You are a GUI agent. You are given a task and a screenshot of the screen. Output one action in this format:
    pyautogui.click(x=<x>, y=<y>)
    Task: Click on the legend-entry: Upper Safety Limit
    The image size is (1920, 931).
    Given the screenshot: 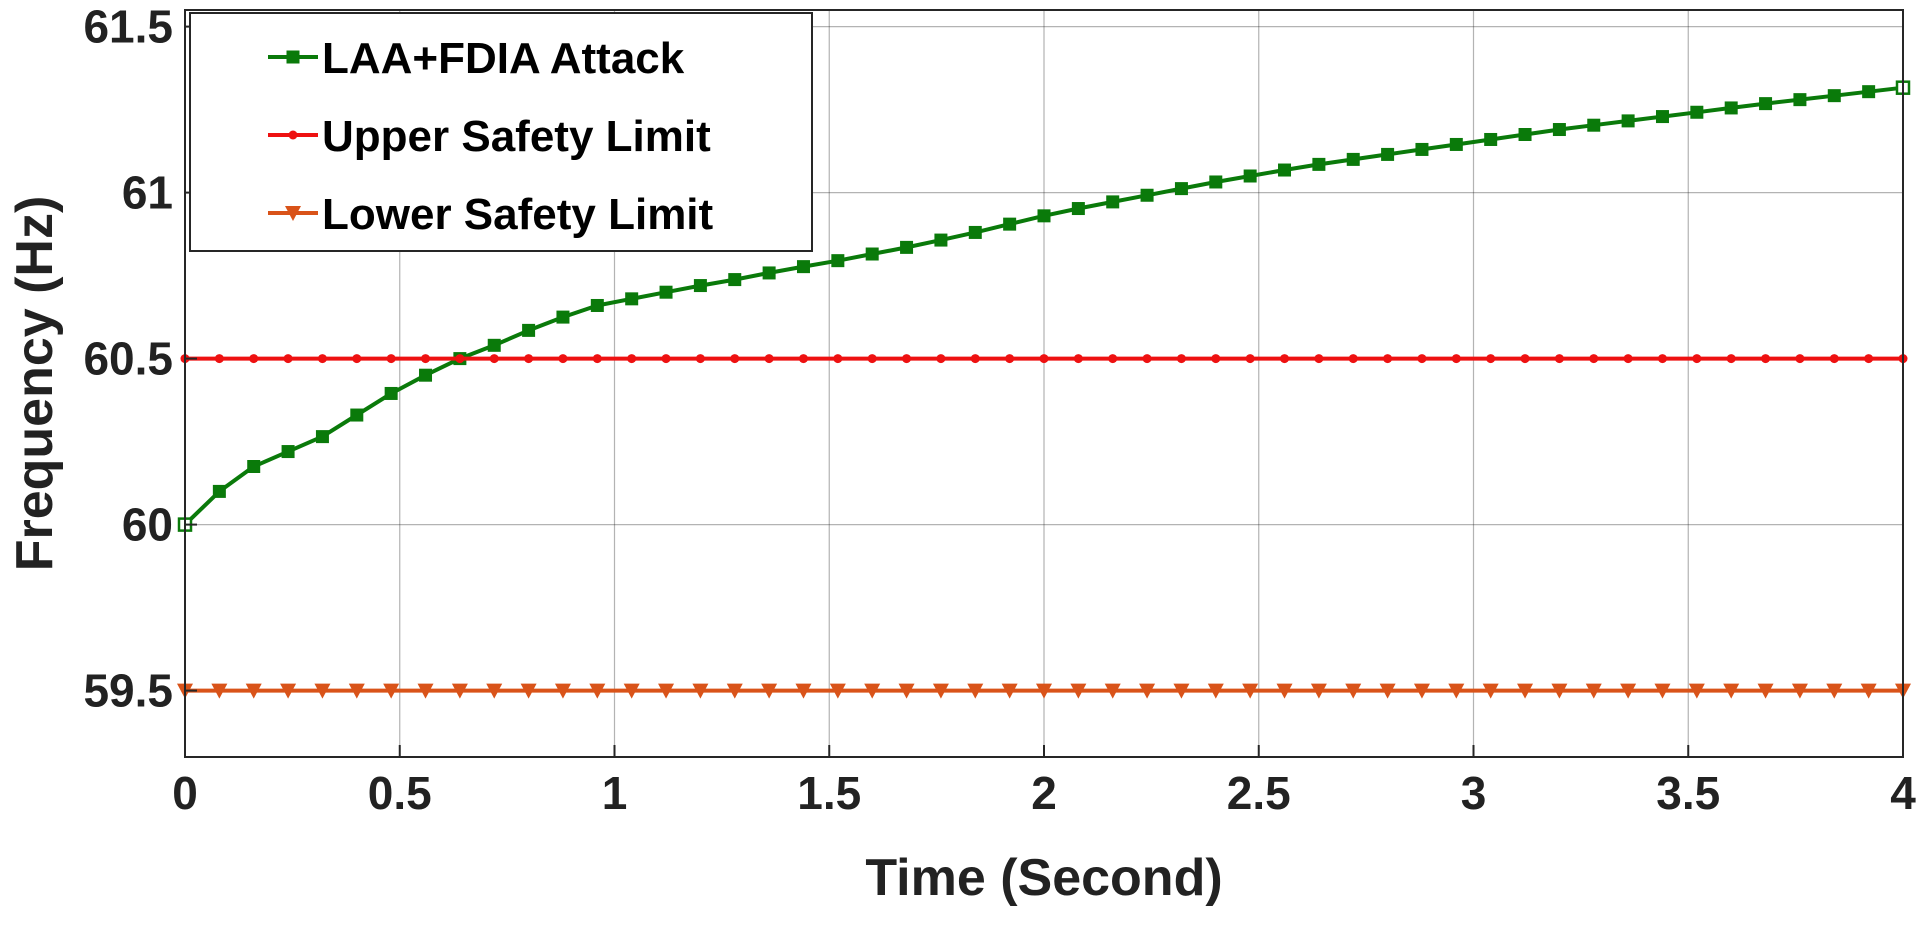 What is the action you would take?
    pyautogui.click(x=489, y=136)
    